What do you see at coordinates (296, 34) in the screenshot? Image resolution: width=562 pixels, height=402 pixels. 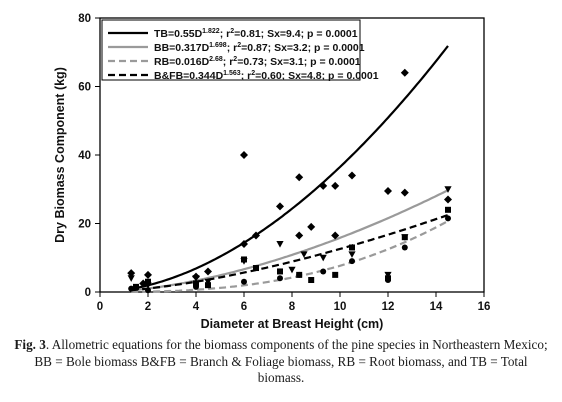 I see `legend-text: =0.81; Sx=9.4; p = 0.0001` at bounding box center [296, 34].